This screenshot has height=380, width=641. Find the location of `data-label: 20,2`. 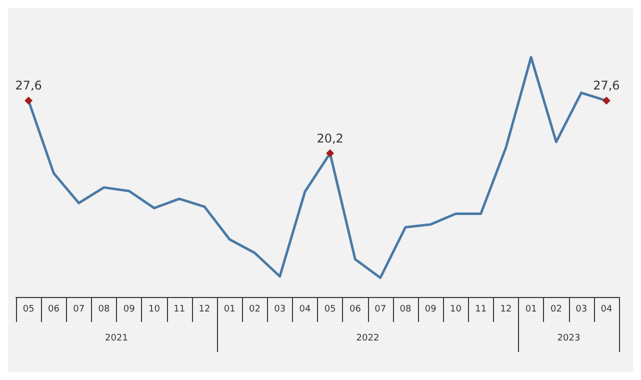

data-label: 20,2 is located at coordinates (330, 138).